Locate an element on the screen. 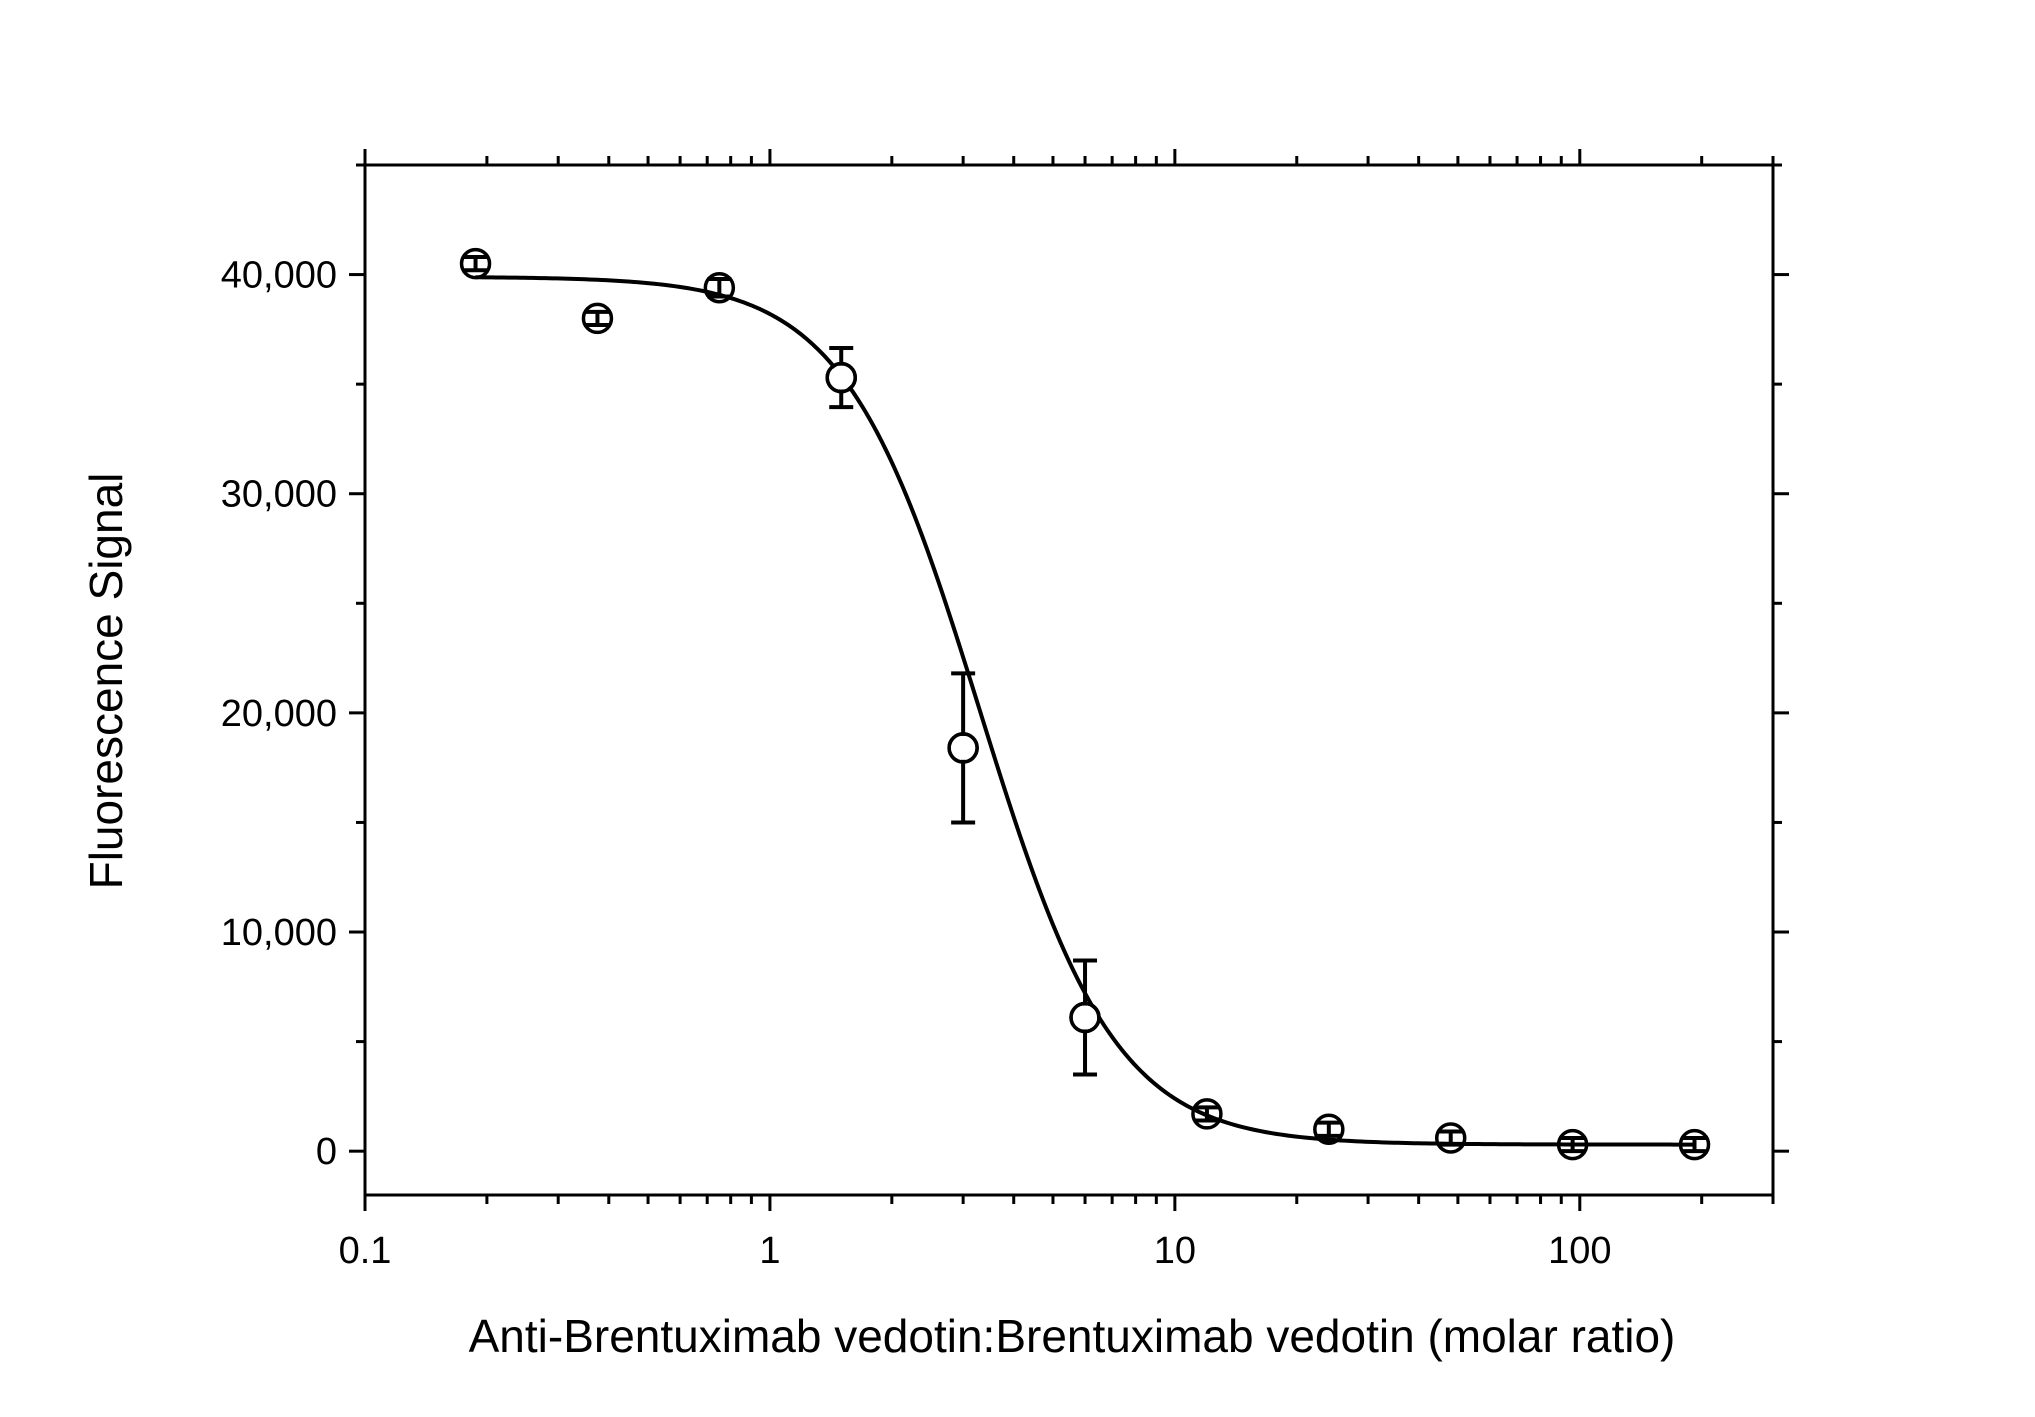  x-tick-label: 1 is located at coordinates (769, 1251).